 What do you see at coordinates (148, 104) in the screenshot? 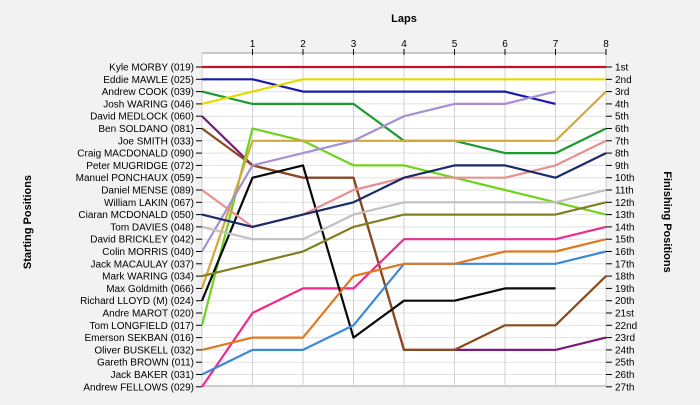
I see `starting-position-label: Josh WARING (046)` at bounding box center [148, 104].